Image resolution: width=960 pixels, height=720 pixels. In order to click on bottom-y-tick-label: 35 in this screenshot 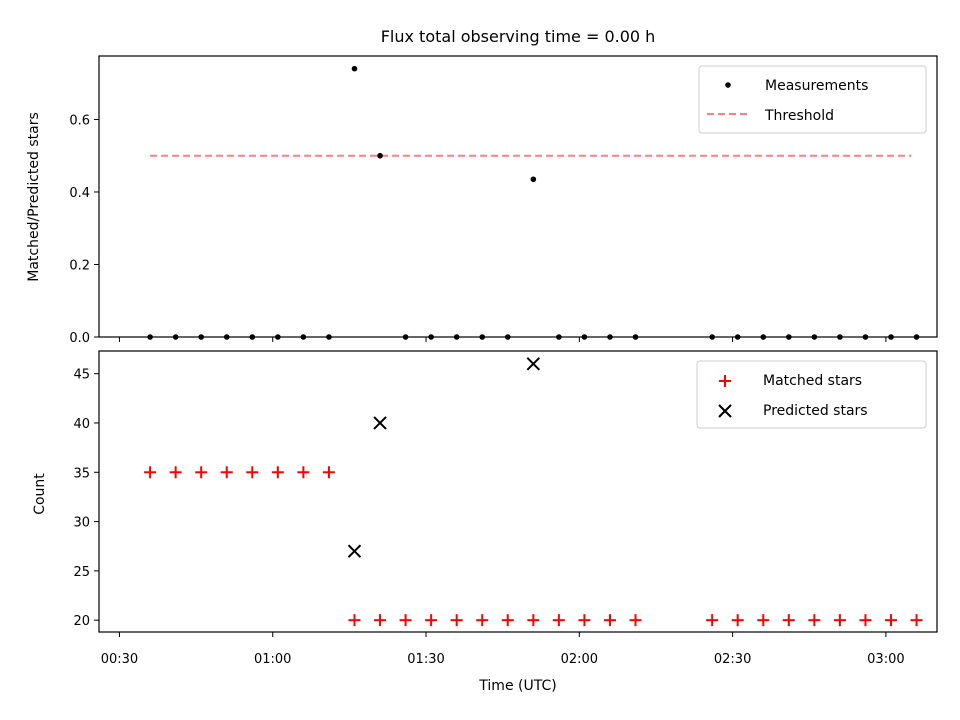, I will do `click(81, 473)`.